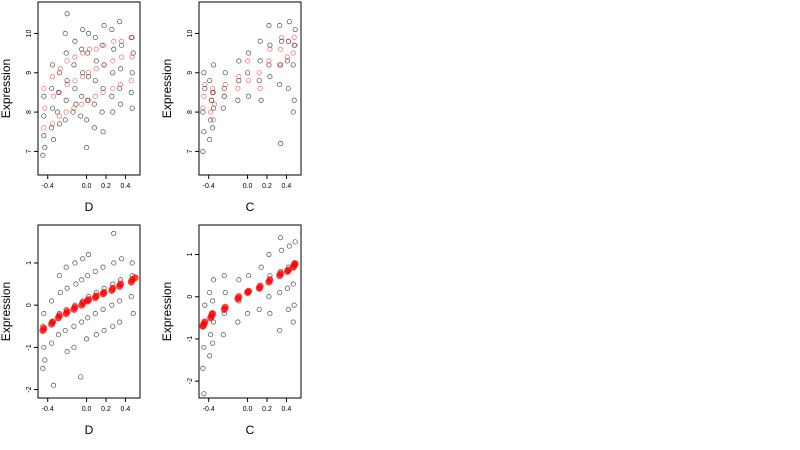 This screenshot has width=800, height=450. Describe the element at coordinates (190, 33) in the screenshot. I see `y-tick-label: 10` at that location.